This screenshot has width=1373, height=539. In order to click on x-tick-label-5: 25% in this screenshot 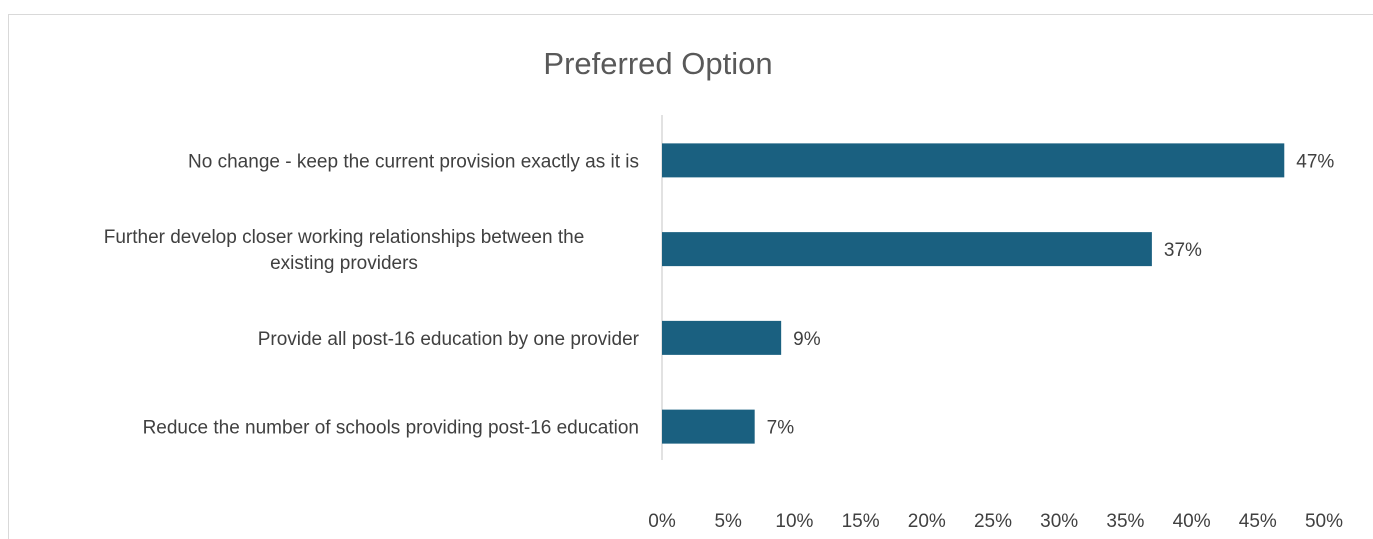, I will do `click(993, 521)`.